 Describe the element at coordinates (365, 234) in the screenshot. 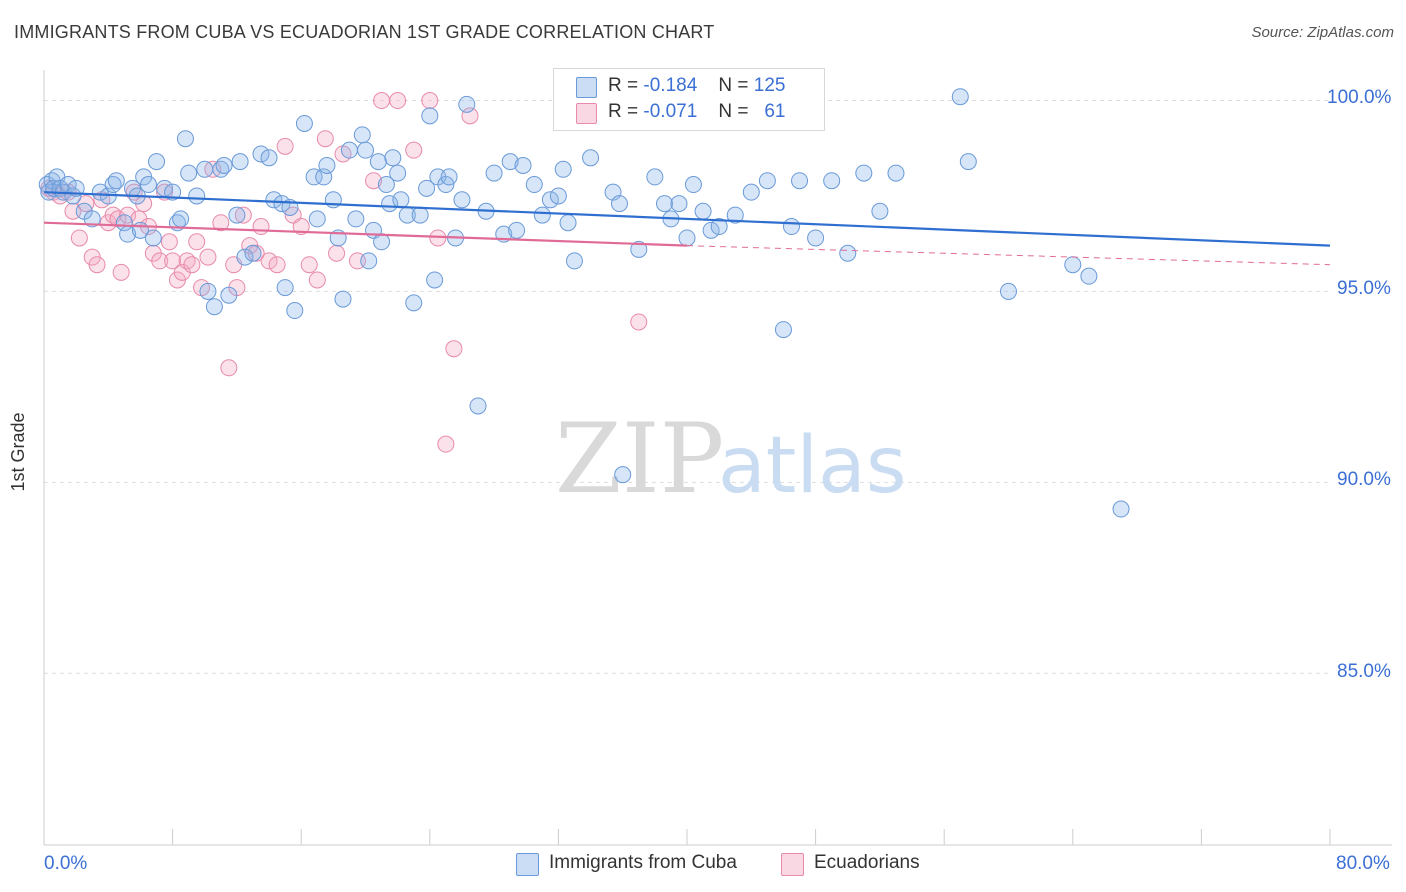

I see `ecuadorians-trend-line` at that location.